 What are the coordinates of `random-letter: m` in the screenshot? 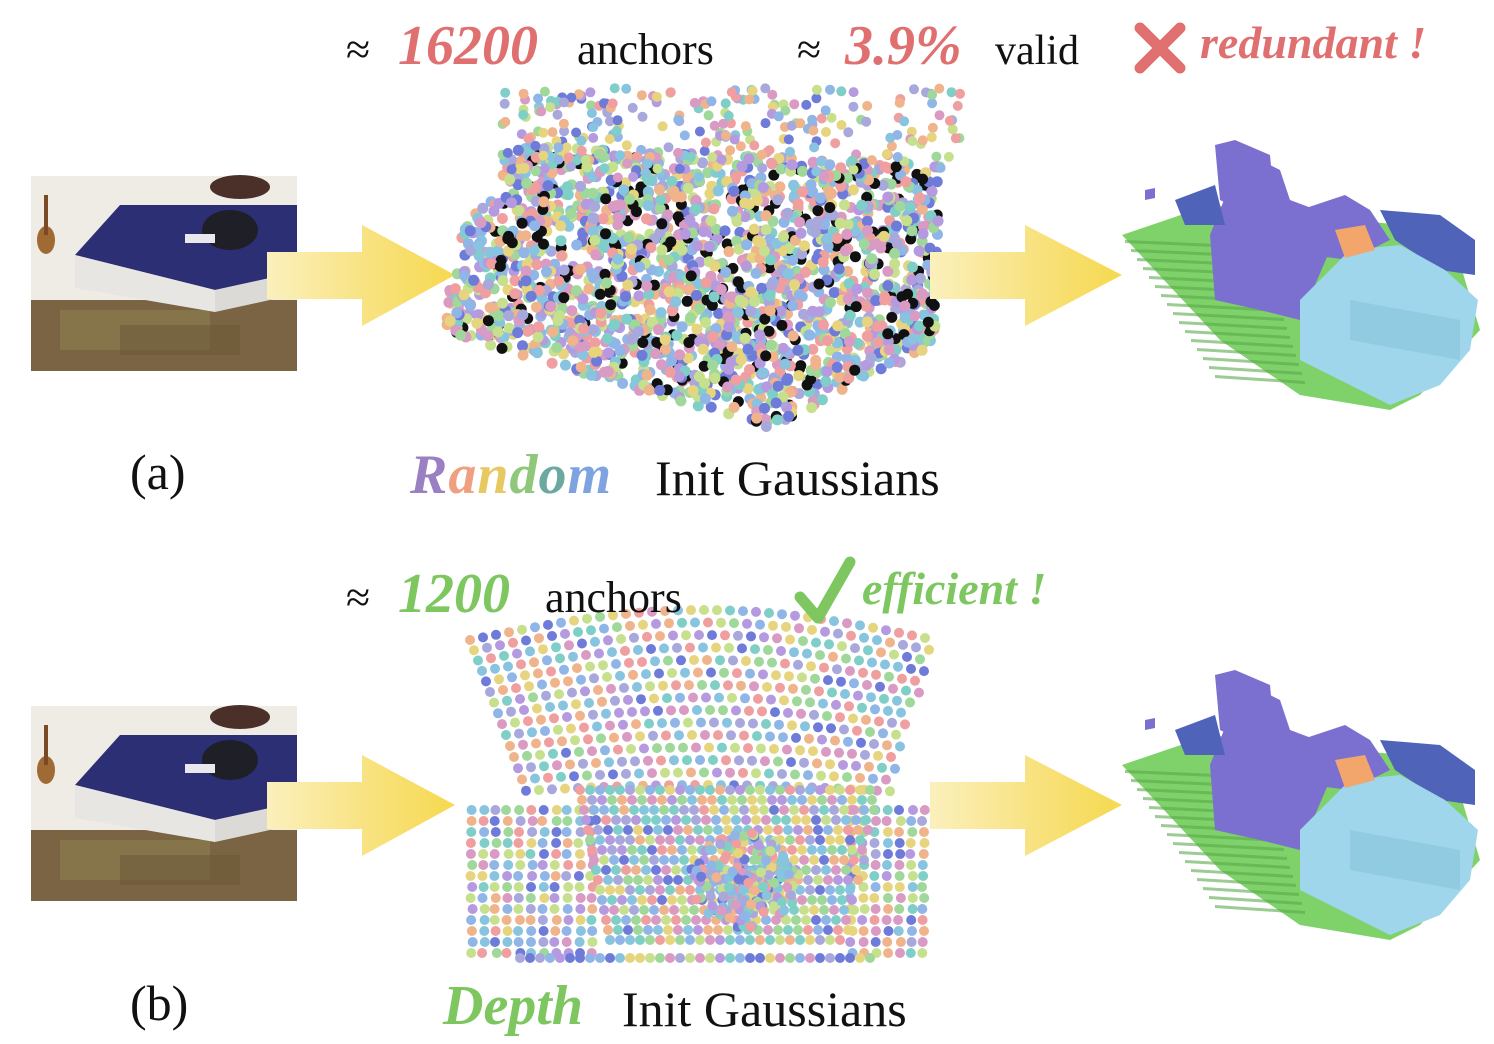 It's located at (590, 475).